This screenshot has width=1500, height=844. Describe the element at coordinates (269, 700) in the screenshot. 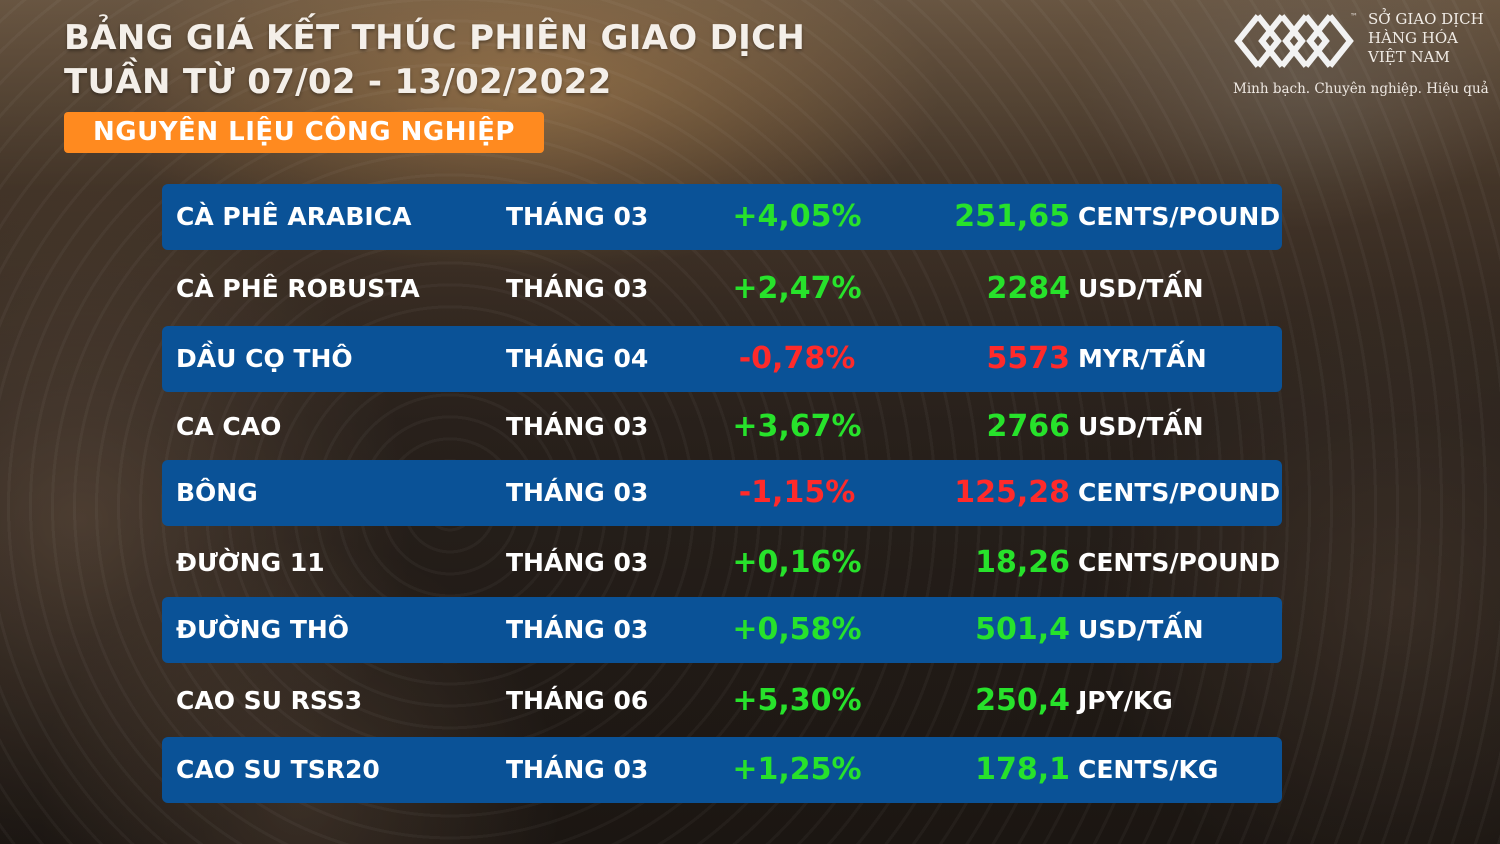

I see `commodity-name: CAO SU RSS3` at that location.